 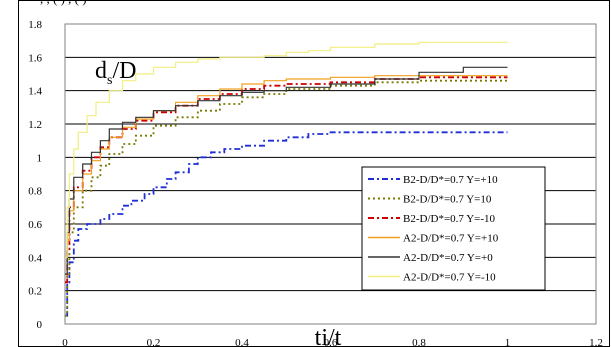 I want to click on x-tick-label: 0.2, so click(x=154, y=342).